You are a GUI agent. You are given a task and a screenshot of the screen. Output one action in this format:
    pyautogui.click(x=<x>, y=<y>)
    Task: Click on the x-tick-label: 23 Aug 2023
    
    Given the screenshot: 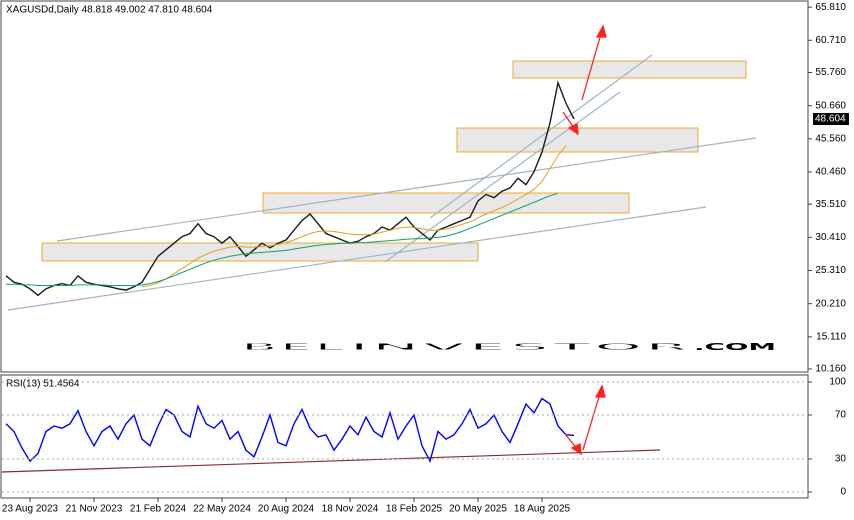 What is the action you would take?
    pyautogui.click(x=30, y=509)
    